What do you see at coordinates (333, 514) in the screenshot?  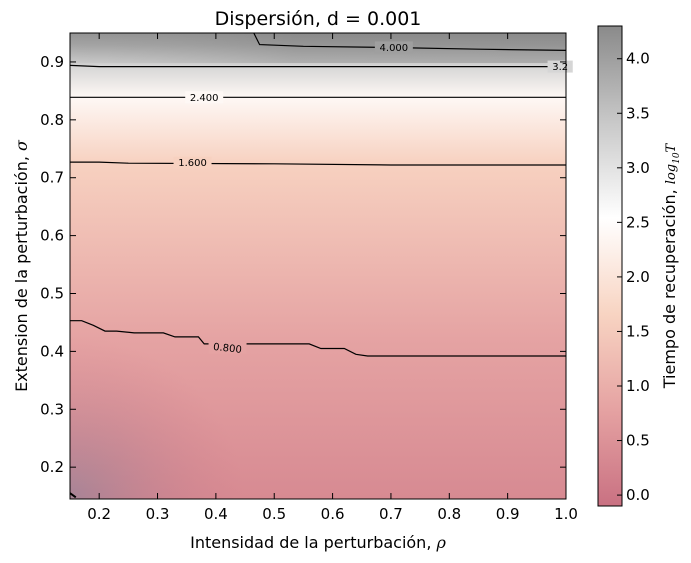 I see `x-tick-label: 0.6` at bounding box center [333, 514].